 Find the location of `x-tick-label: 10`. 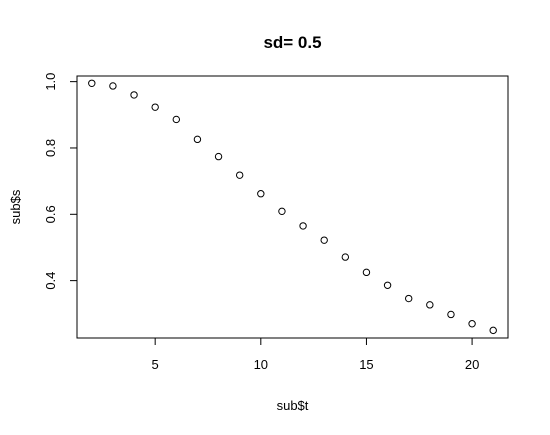

x-tick-label: 10 is located at coordinates (261, 364).